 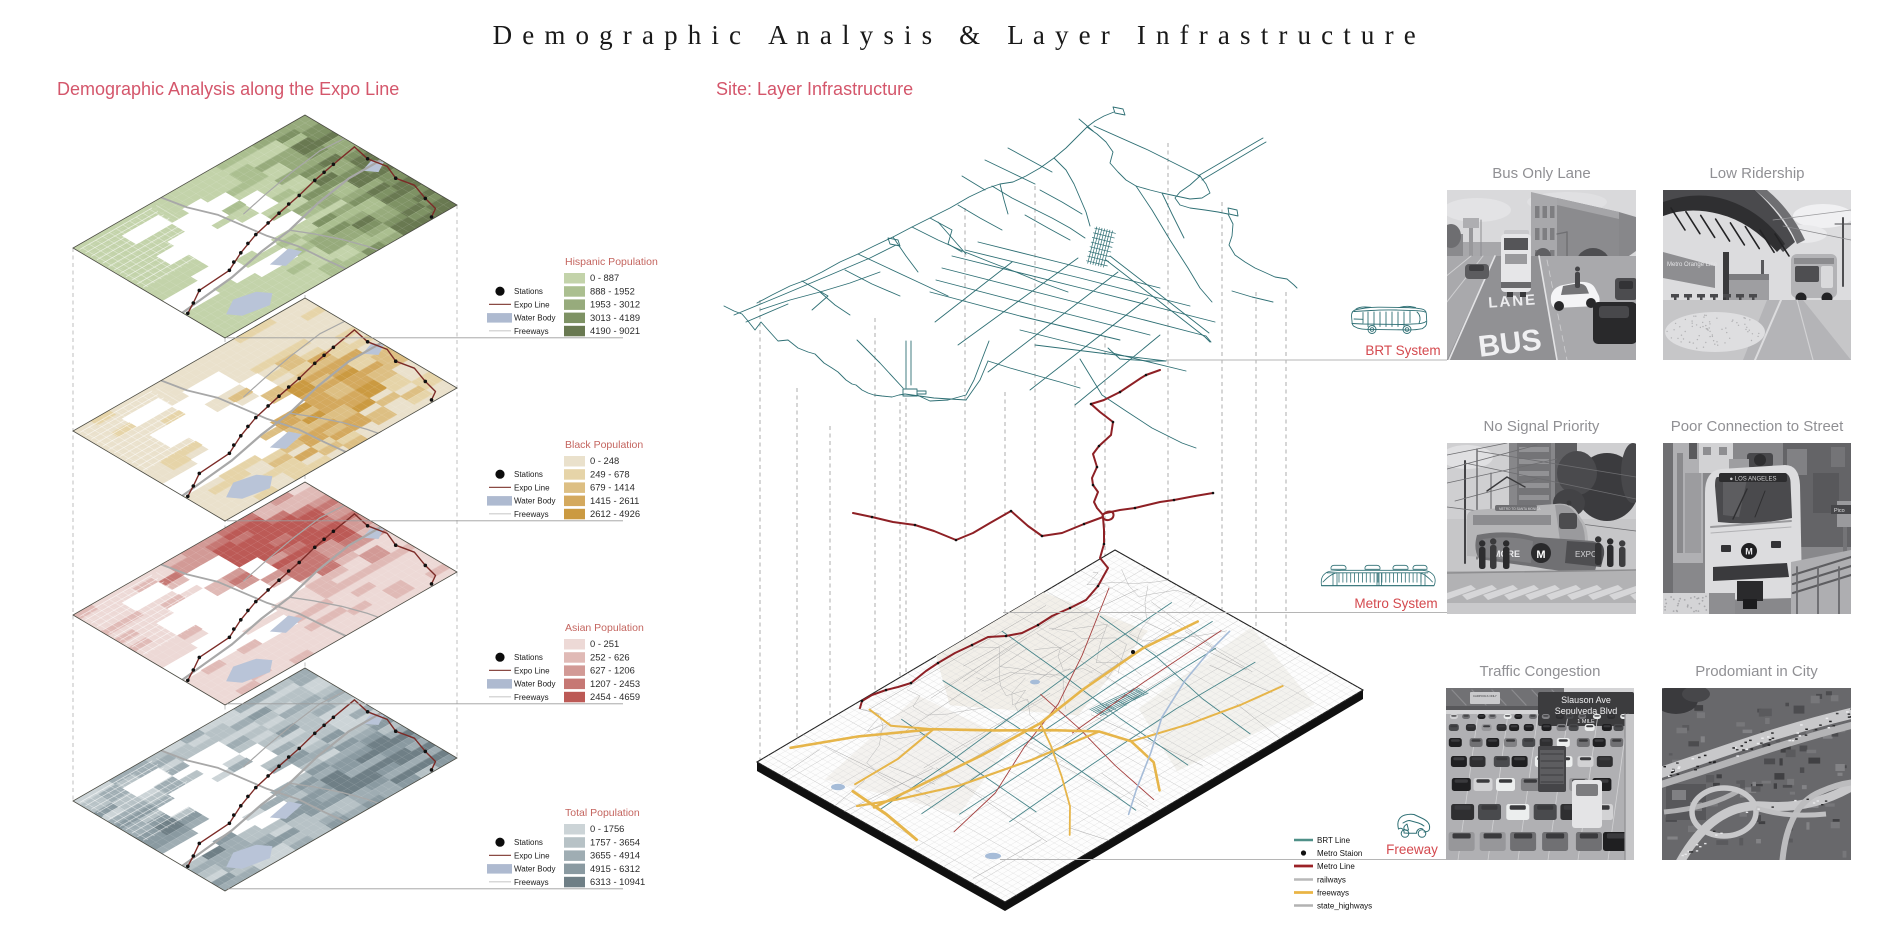 I want to click on svg-text: 0 - 248, so click(x=604, y=460).